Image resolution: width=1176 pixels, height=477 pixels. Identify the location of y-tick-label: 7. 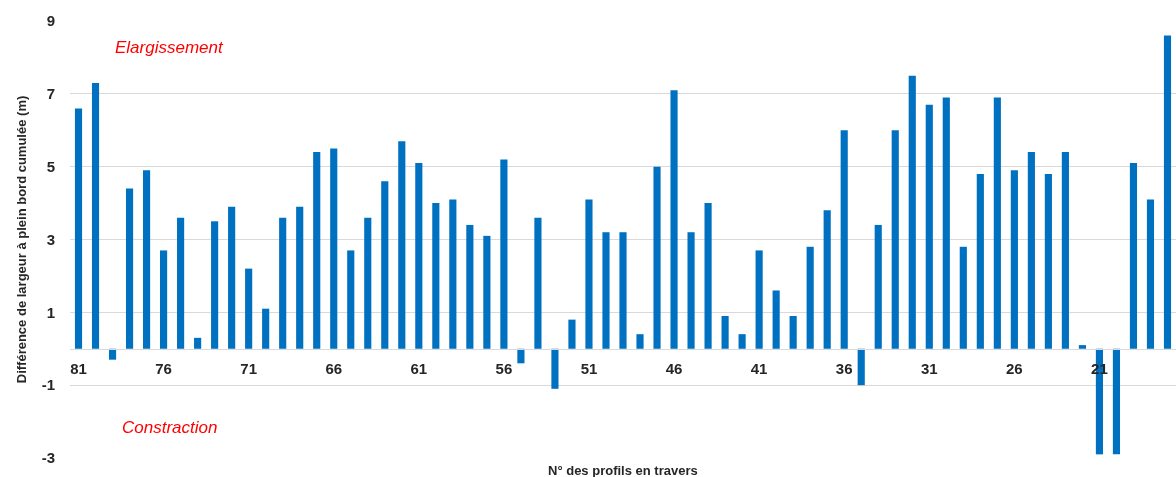
(50, 94).